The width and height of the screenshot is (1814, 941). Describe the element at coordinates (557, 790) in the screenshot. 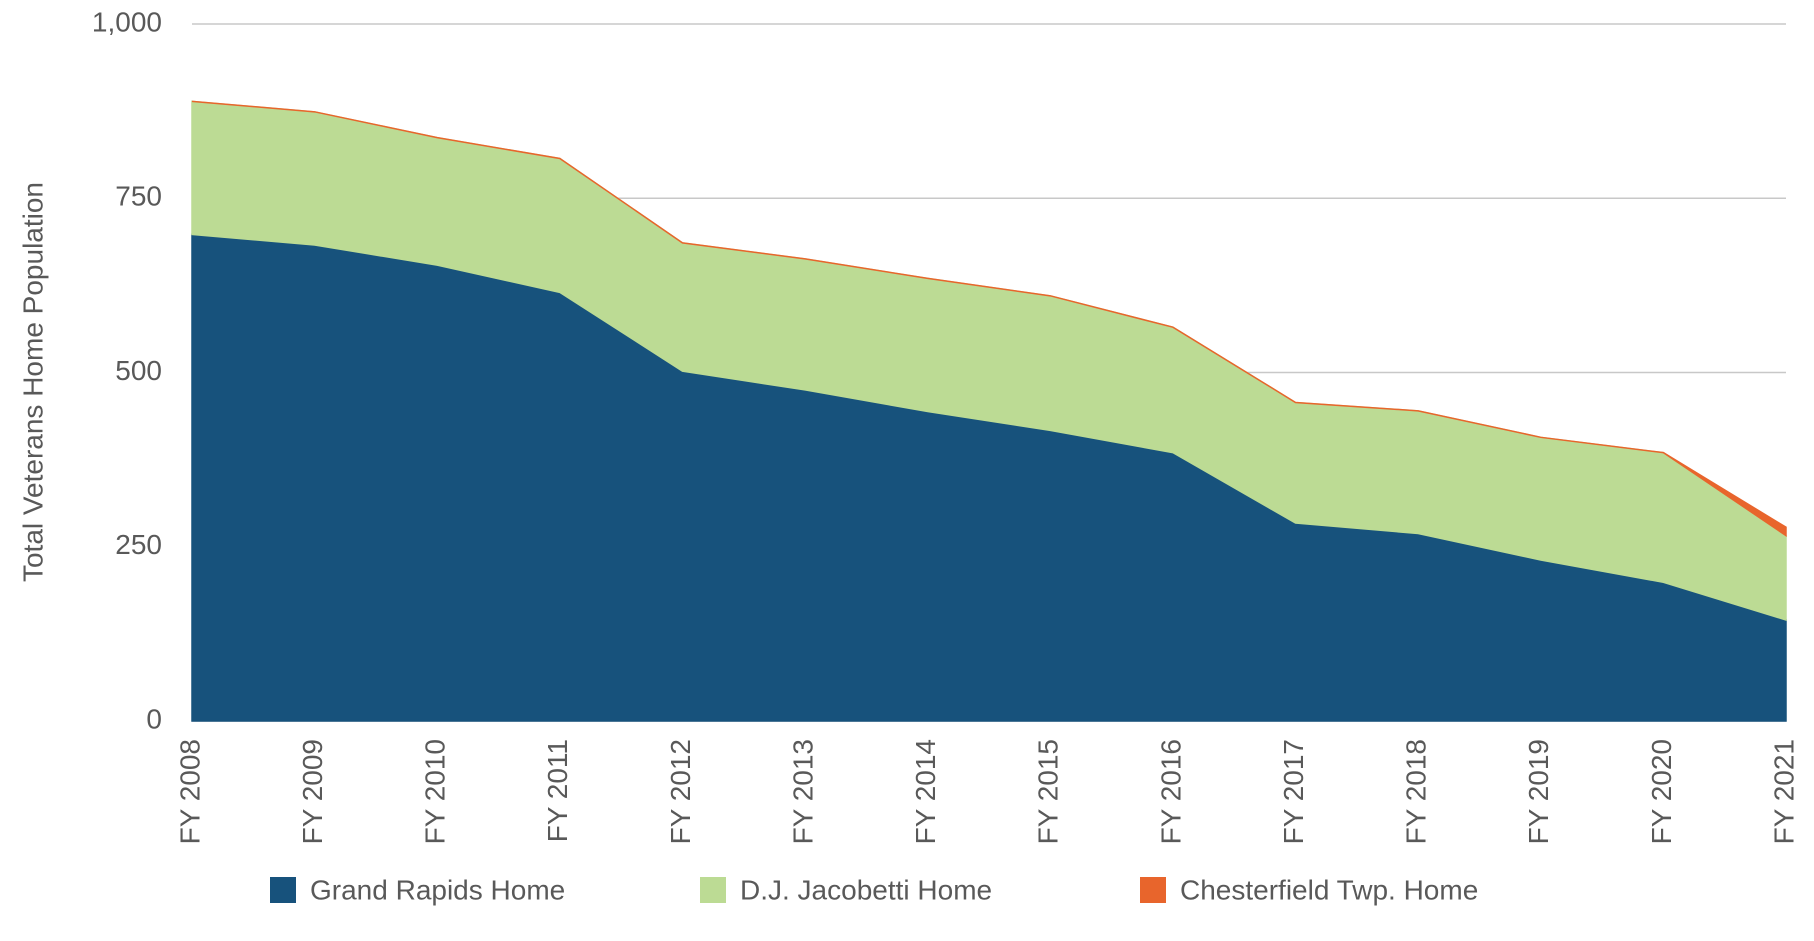

I see `x-tick-label: FY 2011` at that location.